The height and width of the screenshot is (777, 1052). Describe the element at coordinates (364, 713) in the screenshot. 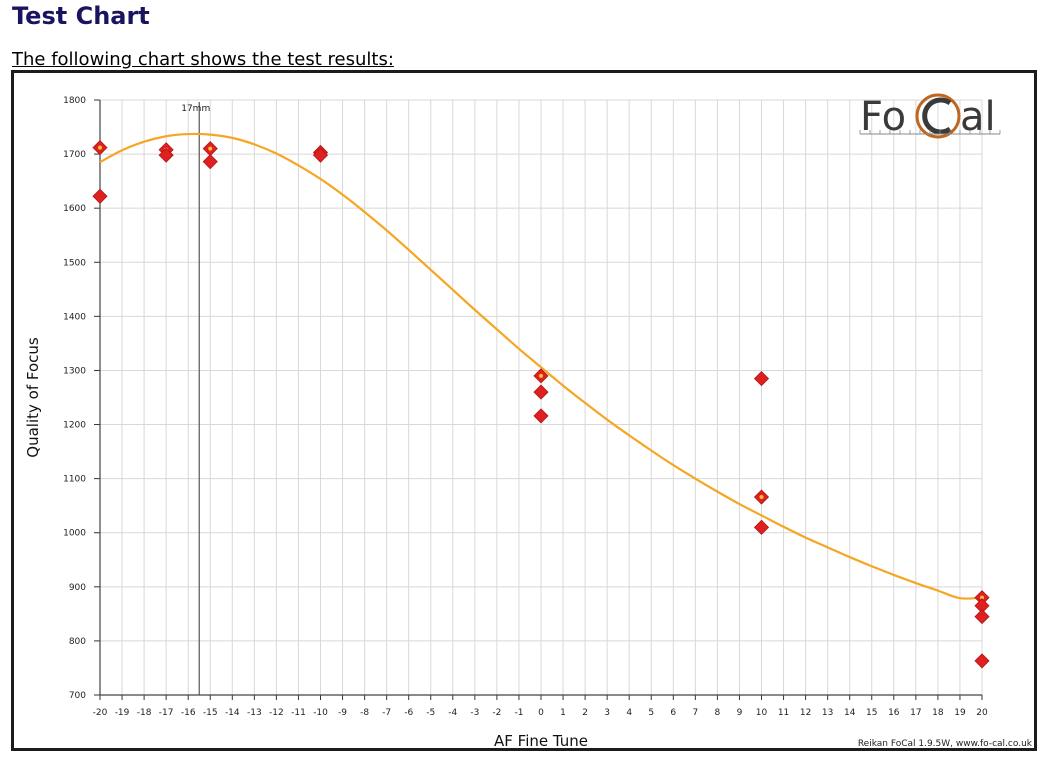

I see `x-tick-label: -8` at that location.